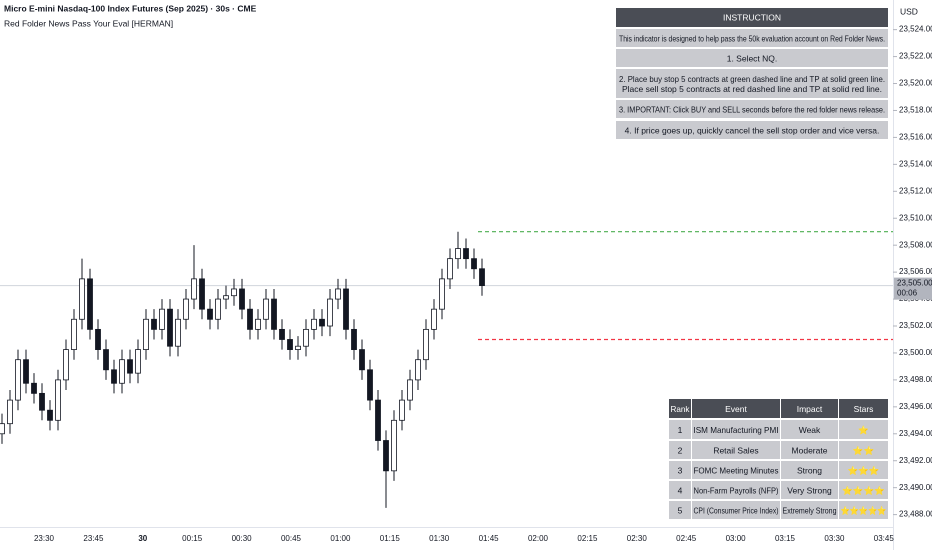 The height and width of the screenshot is (550, 932). I want to click on y-tick-label: 23,520.00, so click(915, 83).